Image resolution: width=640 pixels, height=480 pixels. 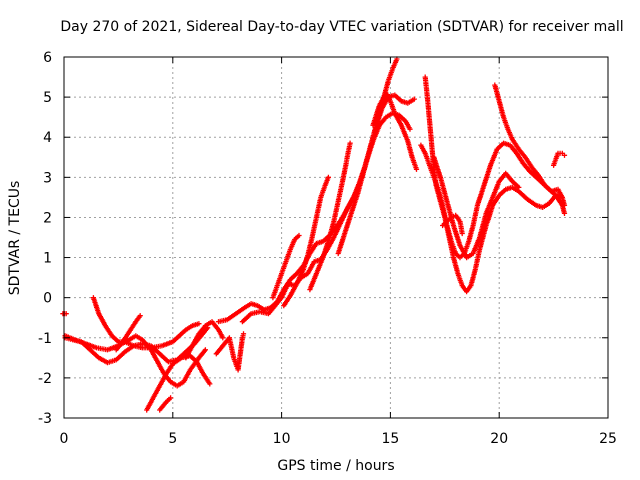 I want to click on x-tick-label: 25, so click(x=608, y=439).